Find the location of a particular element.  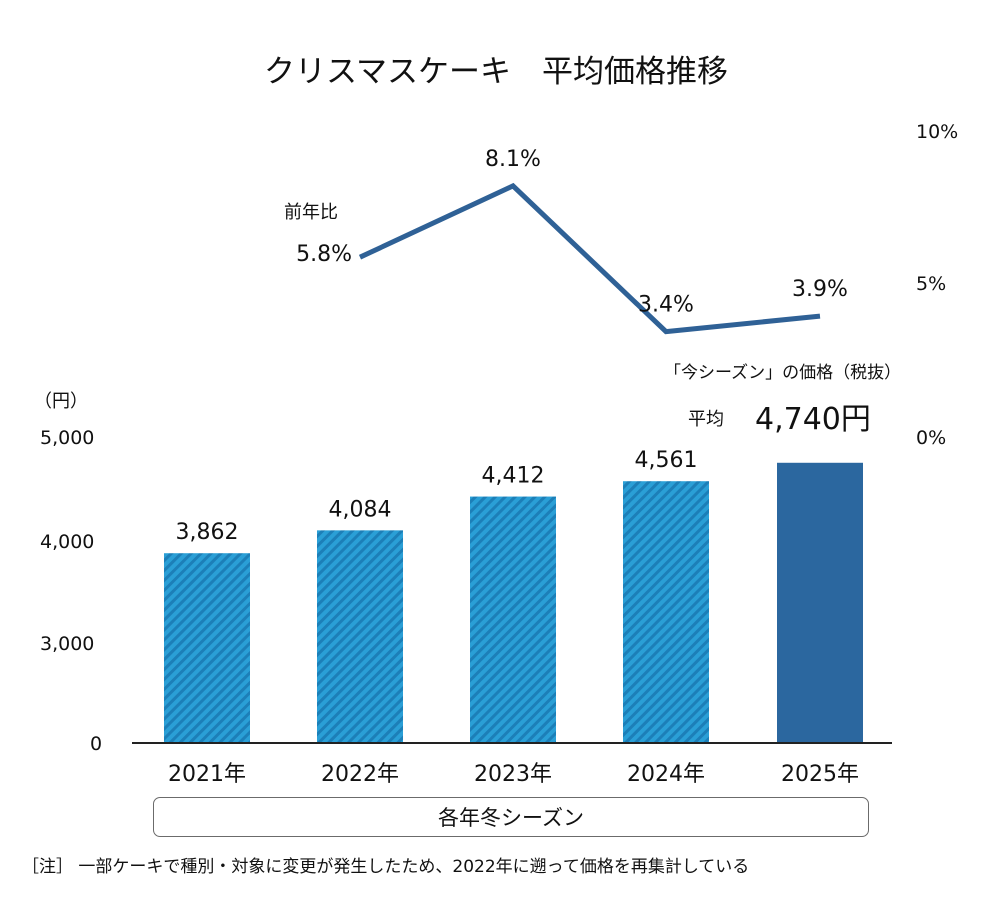

x-tick-label: 2021年 is located at coordinates (207, 774).